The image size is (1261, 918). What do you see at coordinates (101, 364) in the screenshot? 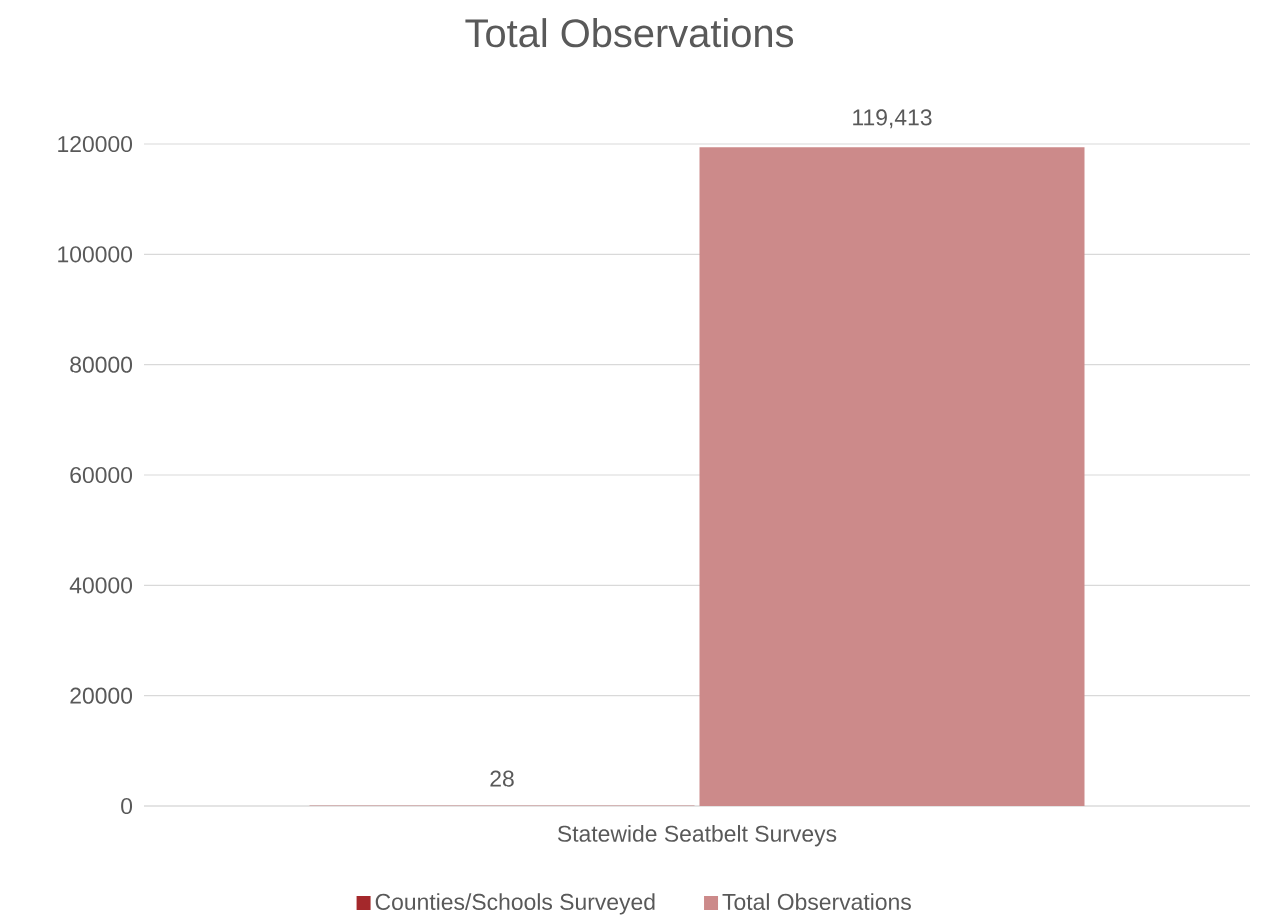
I see `y-tick-label: 80000` at bounding box center [101, 364].